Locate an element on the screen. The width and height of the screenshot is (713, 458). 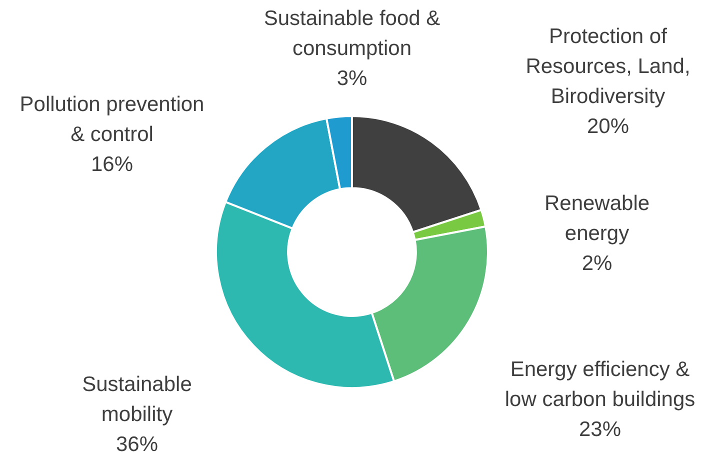
slice-label: Renewable energy is located at coordinates (597, 218).